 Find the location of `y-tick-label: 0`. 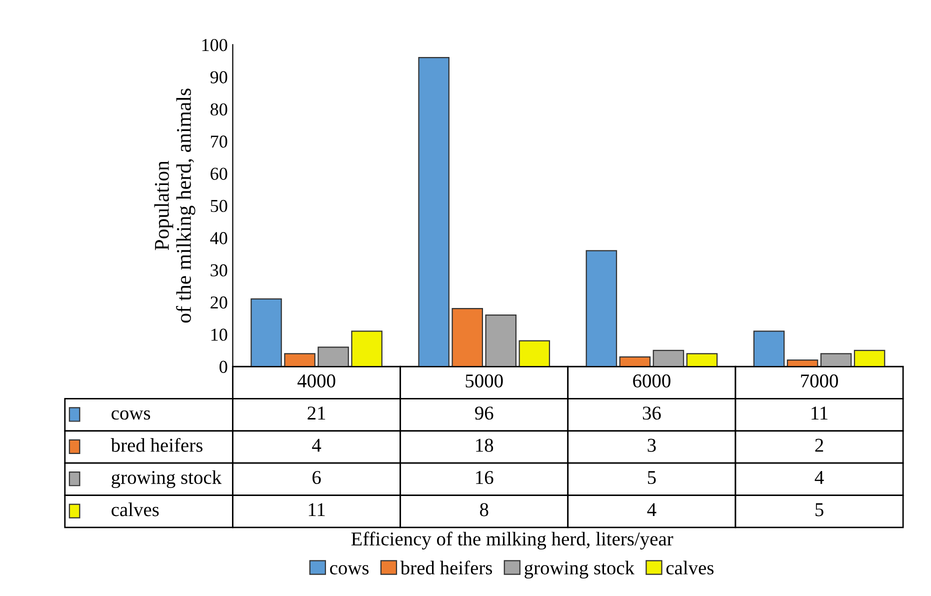

y-tick-label: 0 is located at coordinates (224, 366).